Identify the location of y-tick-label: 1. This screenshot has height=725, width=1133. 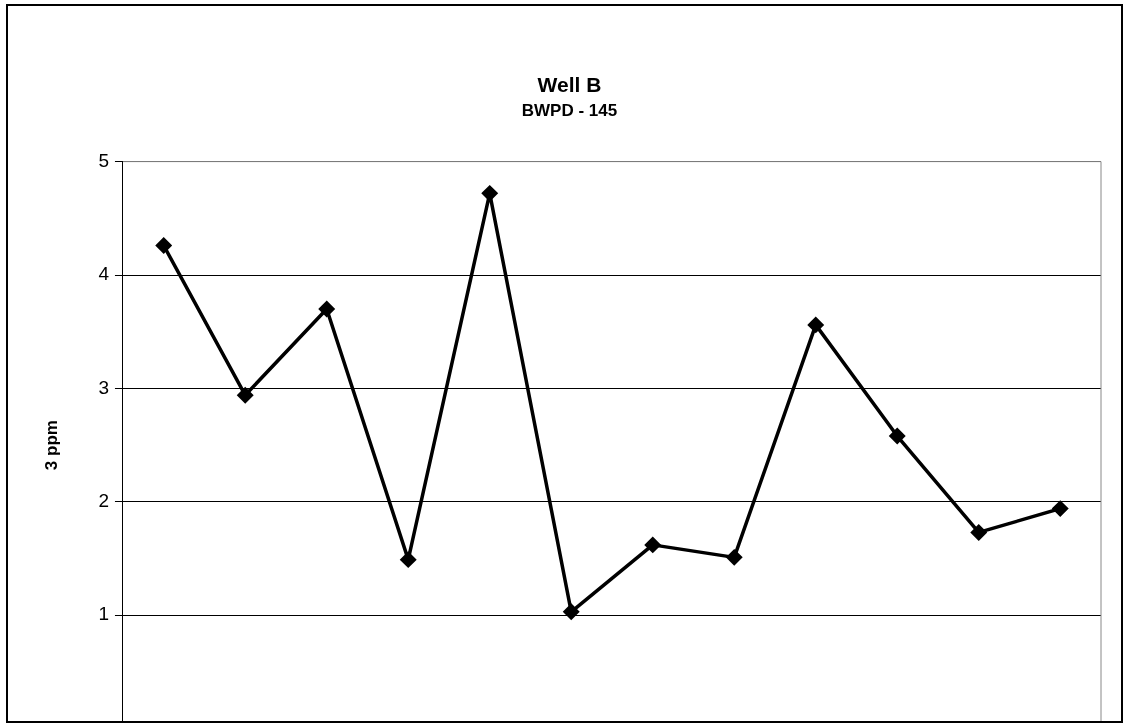
(103, 614).